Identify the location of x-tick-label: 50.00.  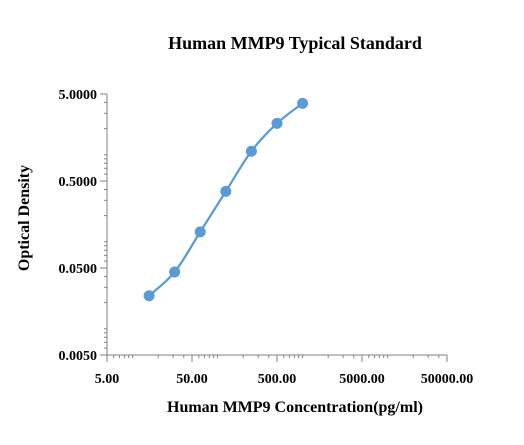
(192, 379).